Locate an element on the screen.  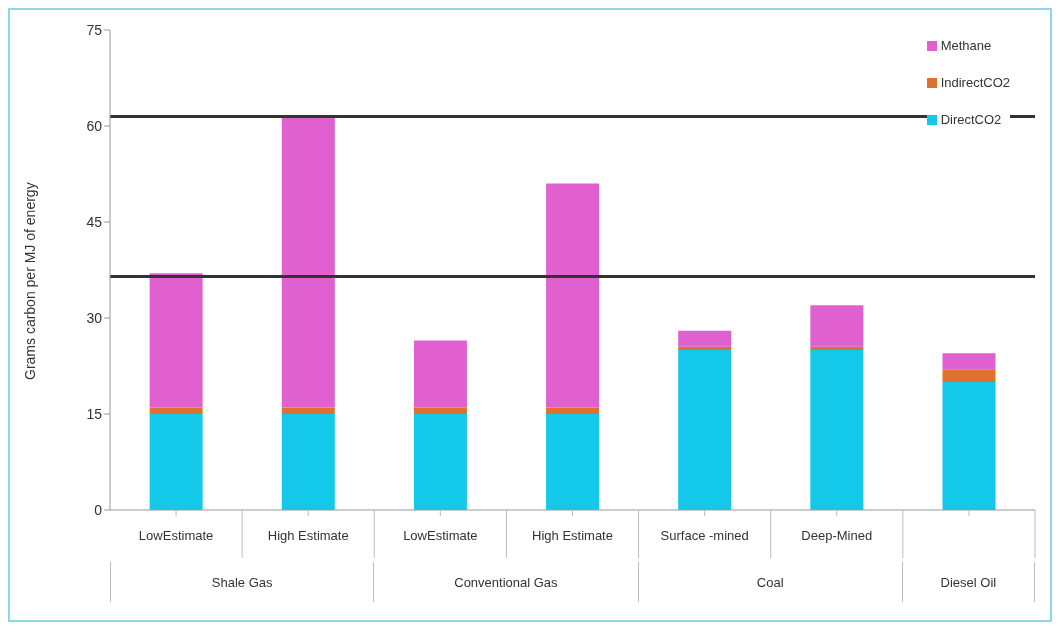
y-tick-label: 0 is located at coordinates (98, 509).